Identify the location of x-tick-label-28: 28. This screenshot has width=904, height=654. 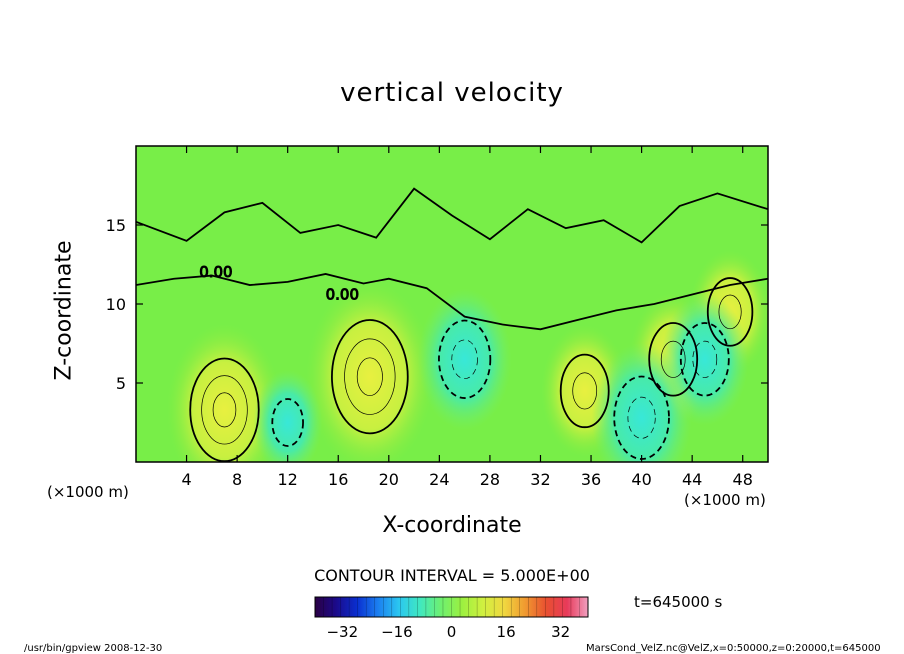
(490, 479).